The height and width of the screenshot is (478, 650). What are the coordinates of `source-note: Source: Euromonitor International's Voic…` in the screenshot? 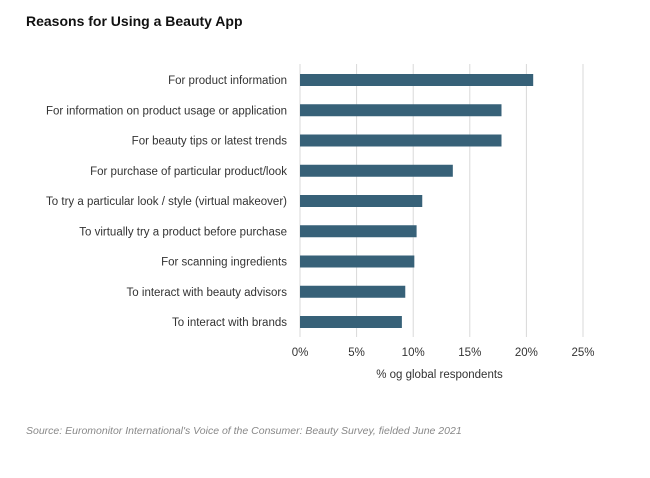 It's located at (244, 431).